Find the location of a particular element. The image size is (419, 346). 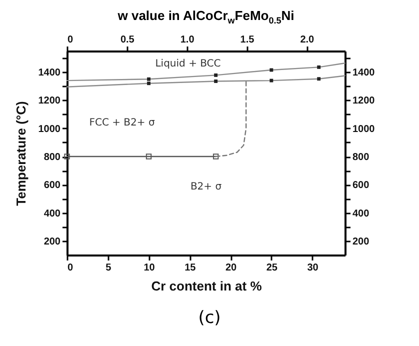

x2-tick-label: 2.0 is located at coordinates (307, 40).